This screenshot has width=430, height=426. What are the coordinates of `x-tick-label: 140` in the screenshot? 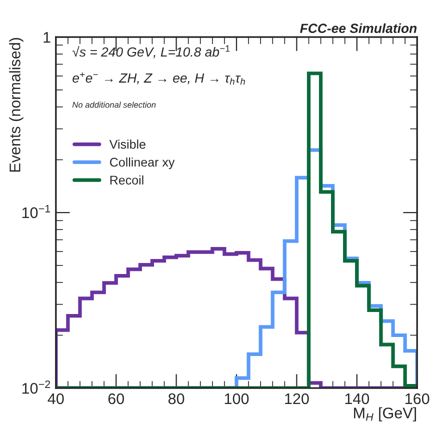 It's located at (357, 398).